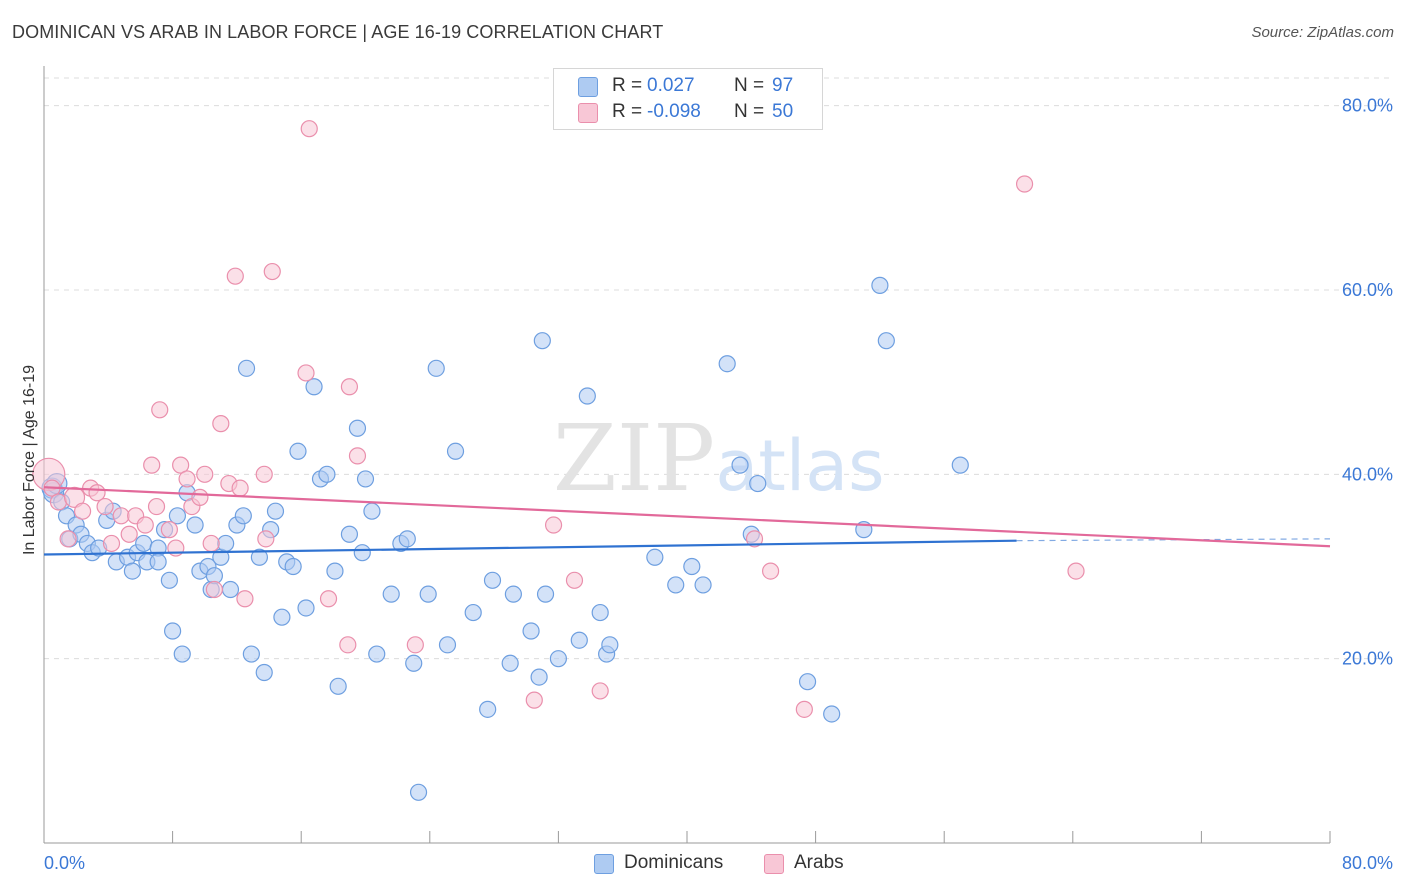 This screenshot has height=892, width=1406. What do you see at coordinates (688, 87) in the screenshot?
I see `legend-row-dominicans: R = 0.027 N = 97` at bounding box center [688, 87].